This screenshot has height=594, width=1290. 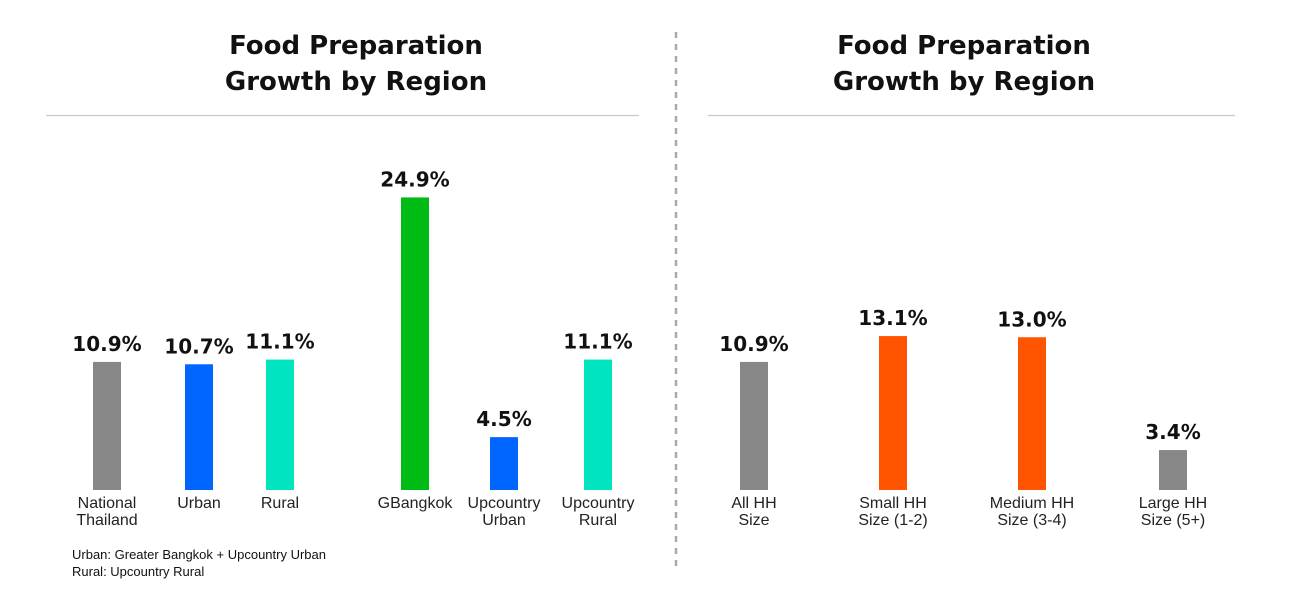 What do you see at coordinates (964, 82) in the screenshot?
I see `right-chart-title-line-2: Growth by Region` at bounding box center [964, 82].